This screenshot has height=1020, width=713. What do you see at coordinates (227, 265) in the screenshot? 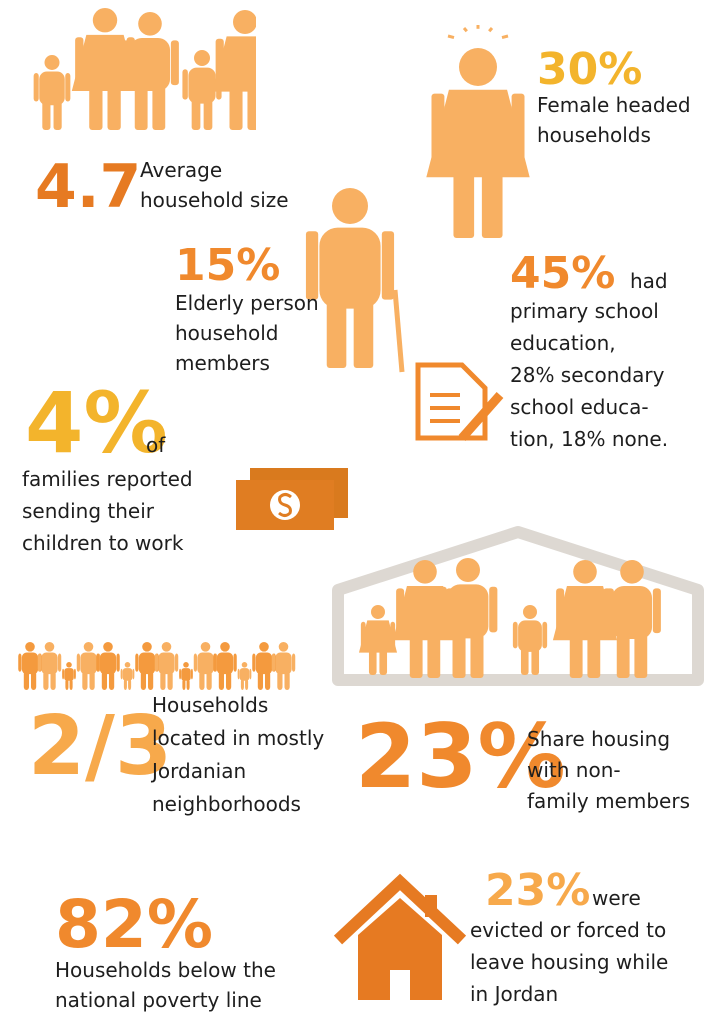
I see `stat-number: 15%` at bounding box center [227, 265].